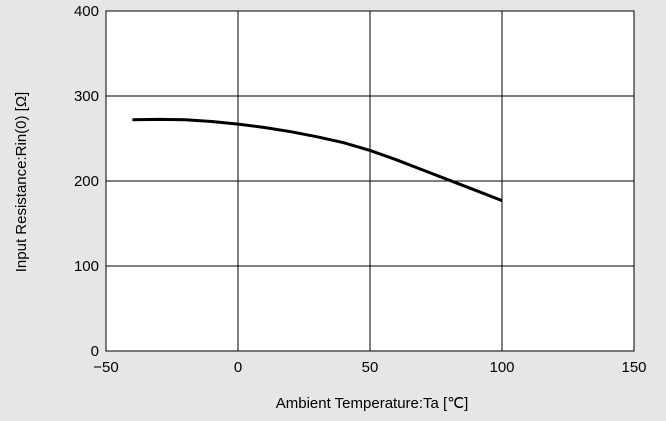  What do you see at coordinates (86, 96) in the screenshot?
I see `y-tick-label: 300` at bounding box center [86, 96].